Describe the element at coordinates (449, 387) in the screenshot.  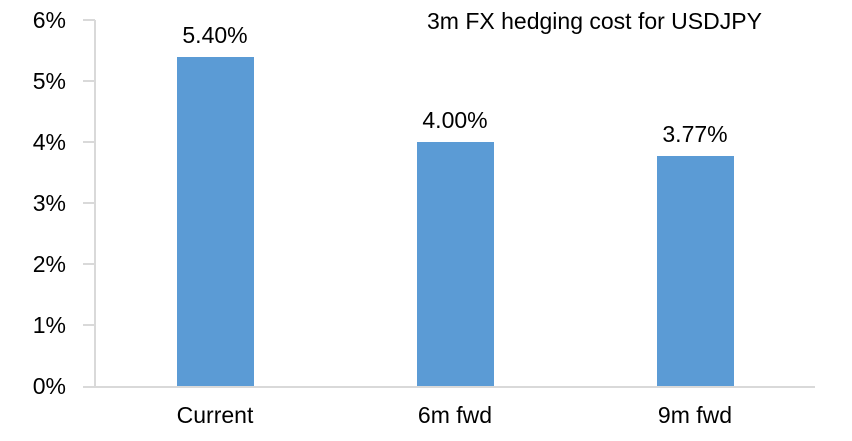
I see `x-axis-line` at that location.